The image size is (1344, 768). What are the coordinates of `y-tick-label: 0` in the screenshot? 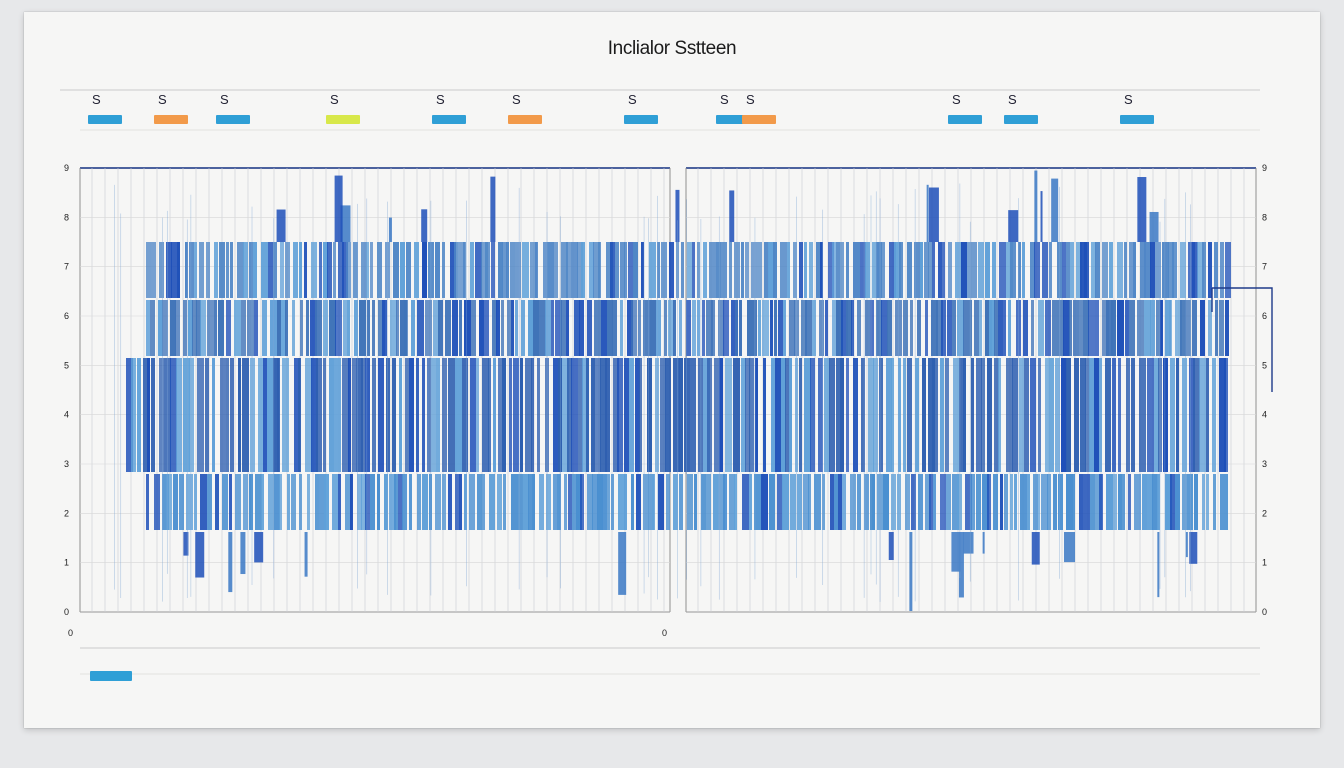 It's located at (1264, 612).